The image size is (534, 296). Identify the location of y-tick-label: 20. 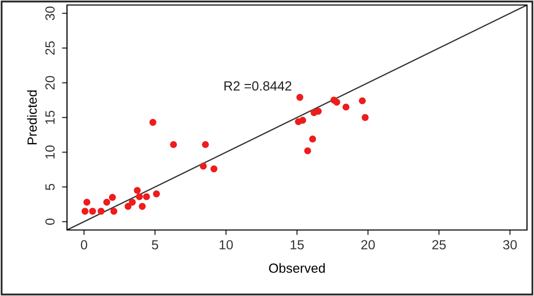
(50, 83).